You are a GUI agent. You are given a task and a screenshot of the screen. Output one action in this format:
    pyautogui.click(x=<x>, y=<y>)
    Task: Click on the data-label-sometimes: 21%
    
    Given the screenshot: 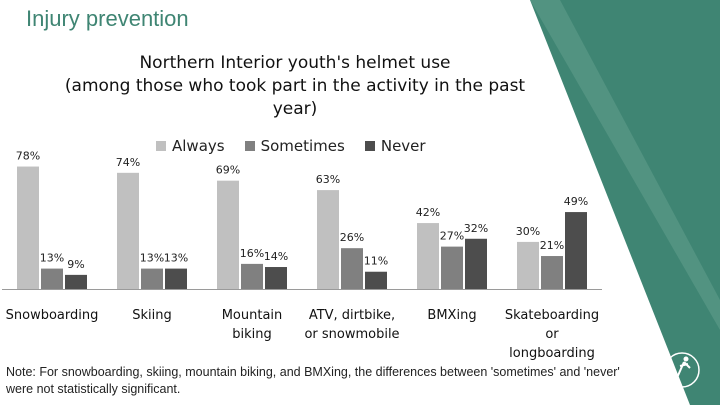 What is the action you would take?
    pyautogui.click(x=552, y=245)
    